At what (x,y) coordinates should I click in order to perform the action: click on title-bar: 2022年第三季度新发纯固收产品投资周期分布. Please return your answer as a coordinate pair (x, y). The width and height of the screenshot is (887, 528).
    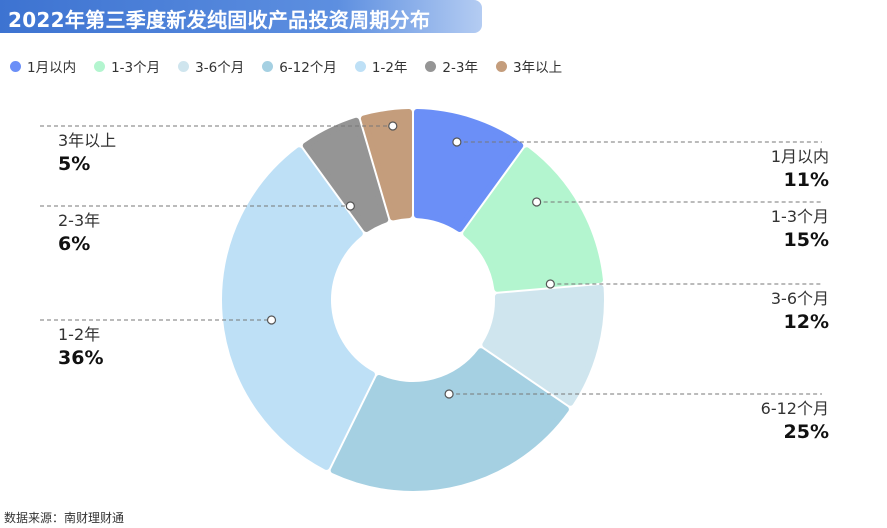
    Looking at the image, I should click on (241, 16).